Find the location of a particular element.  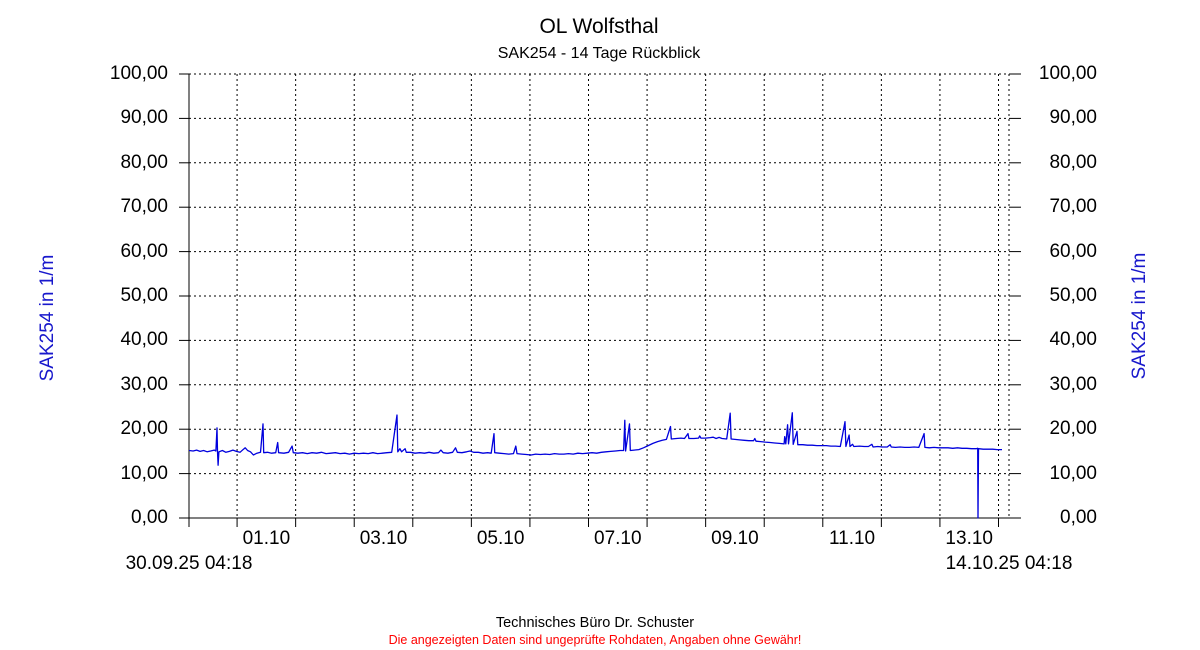

y-tick-label-right: 50,00 is located at coordinates (1073, 295).